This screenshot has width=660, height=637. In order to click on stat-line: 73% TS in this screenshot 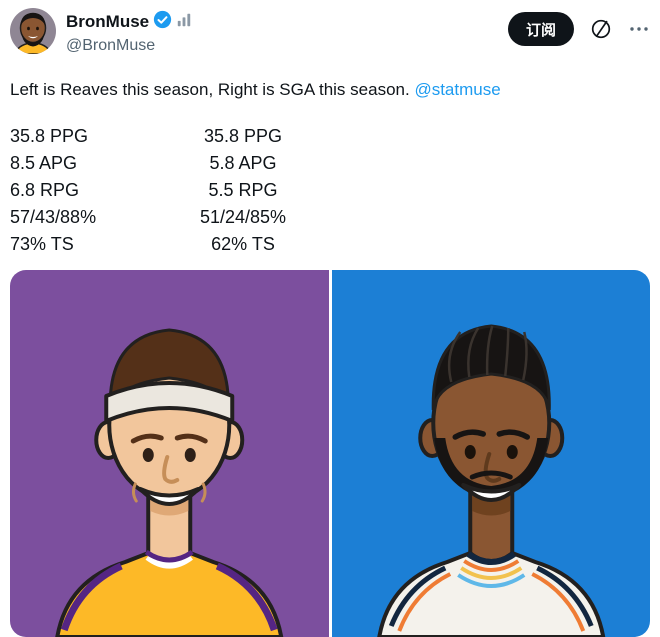, I will do `click(42, 244)`.